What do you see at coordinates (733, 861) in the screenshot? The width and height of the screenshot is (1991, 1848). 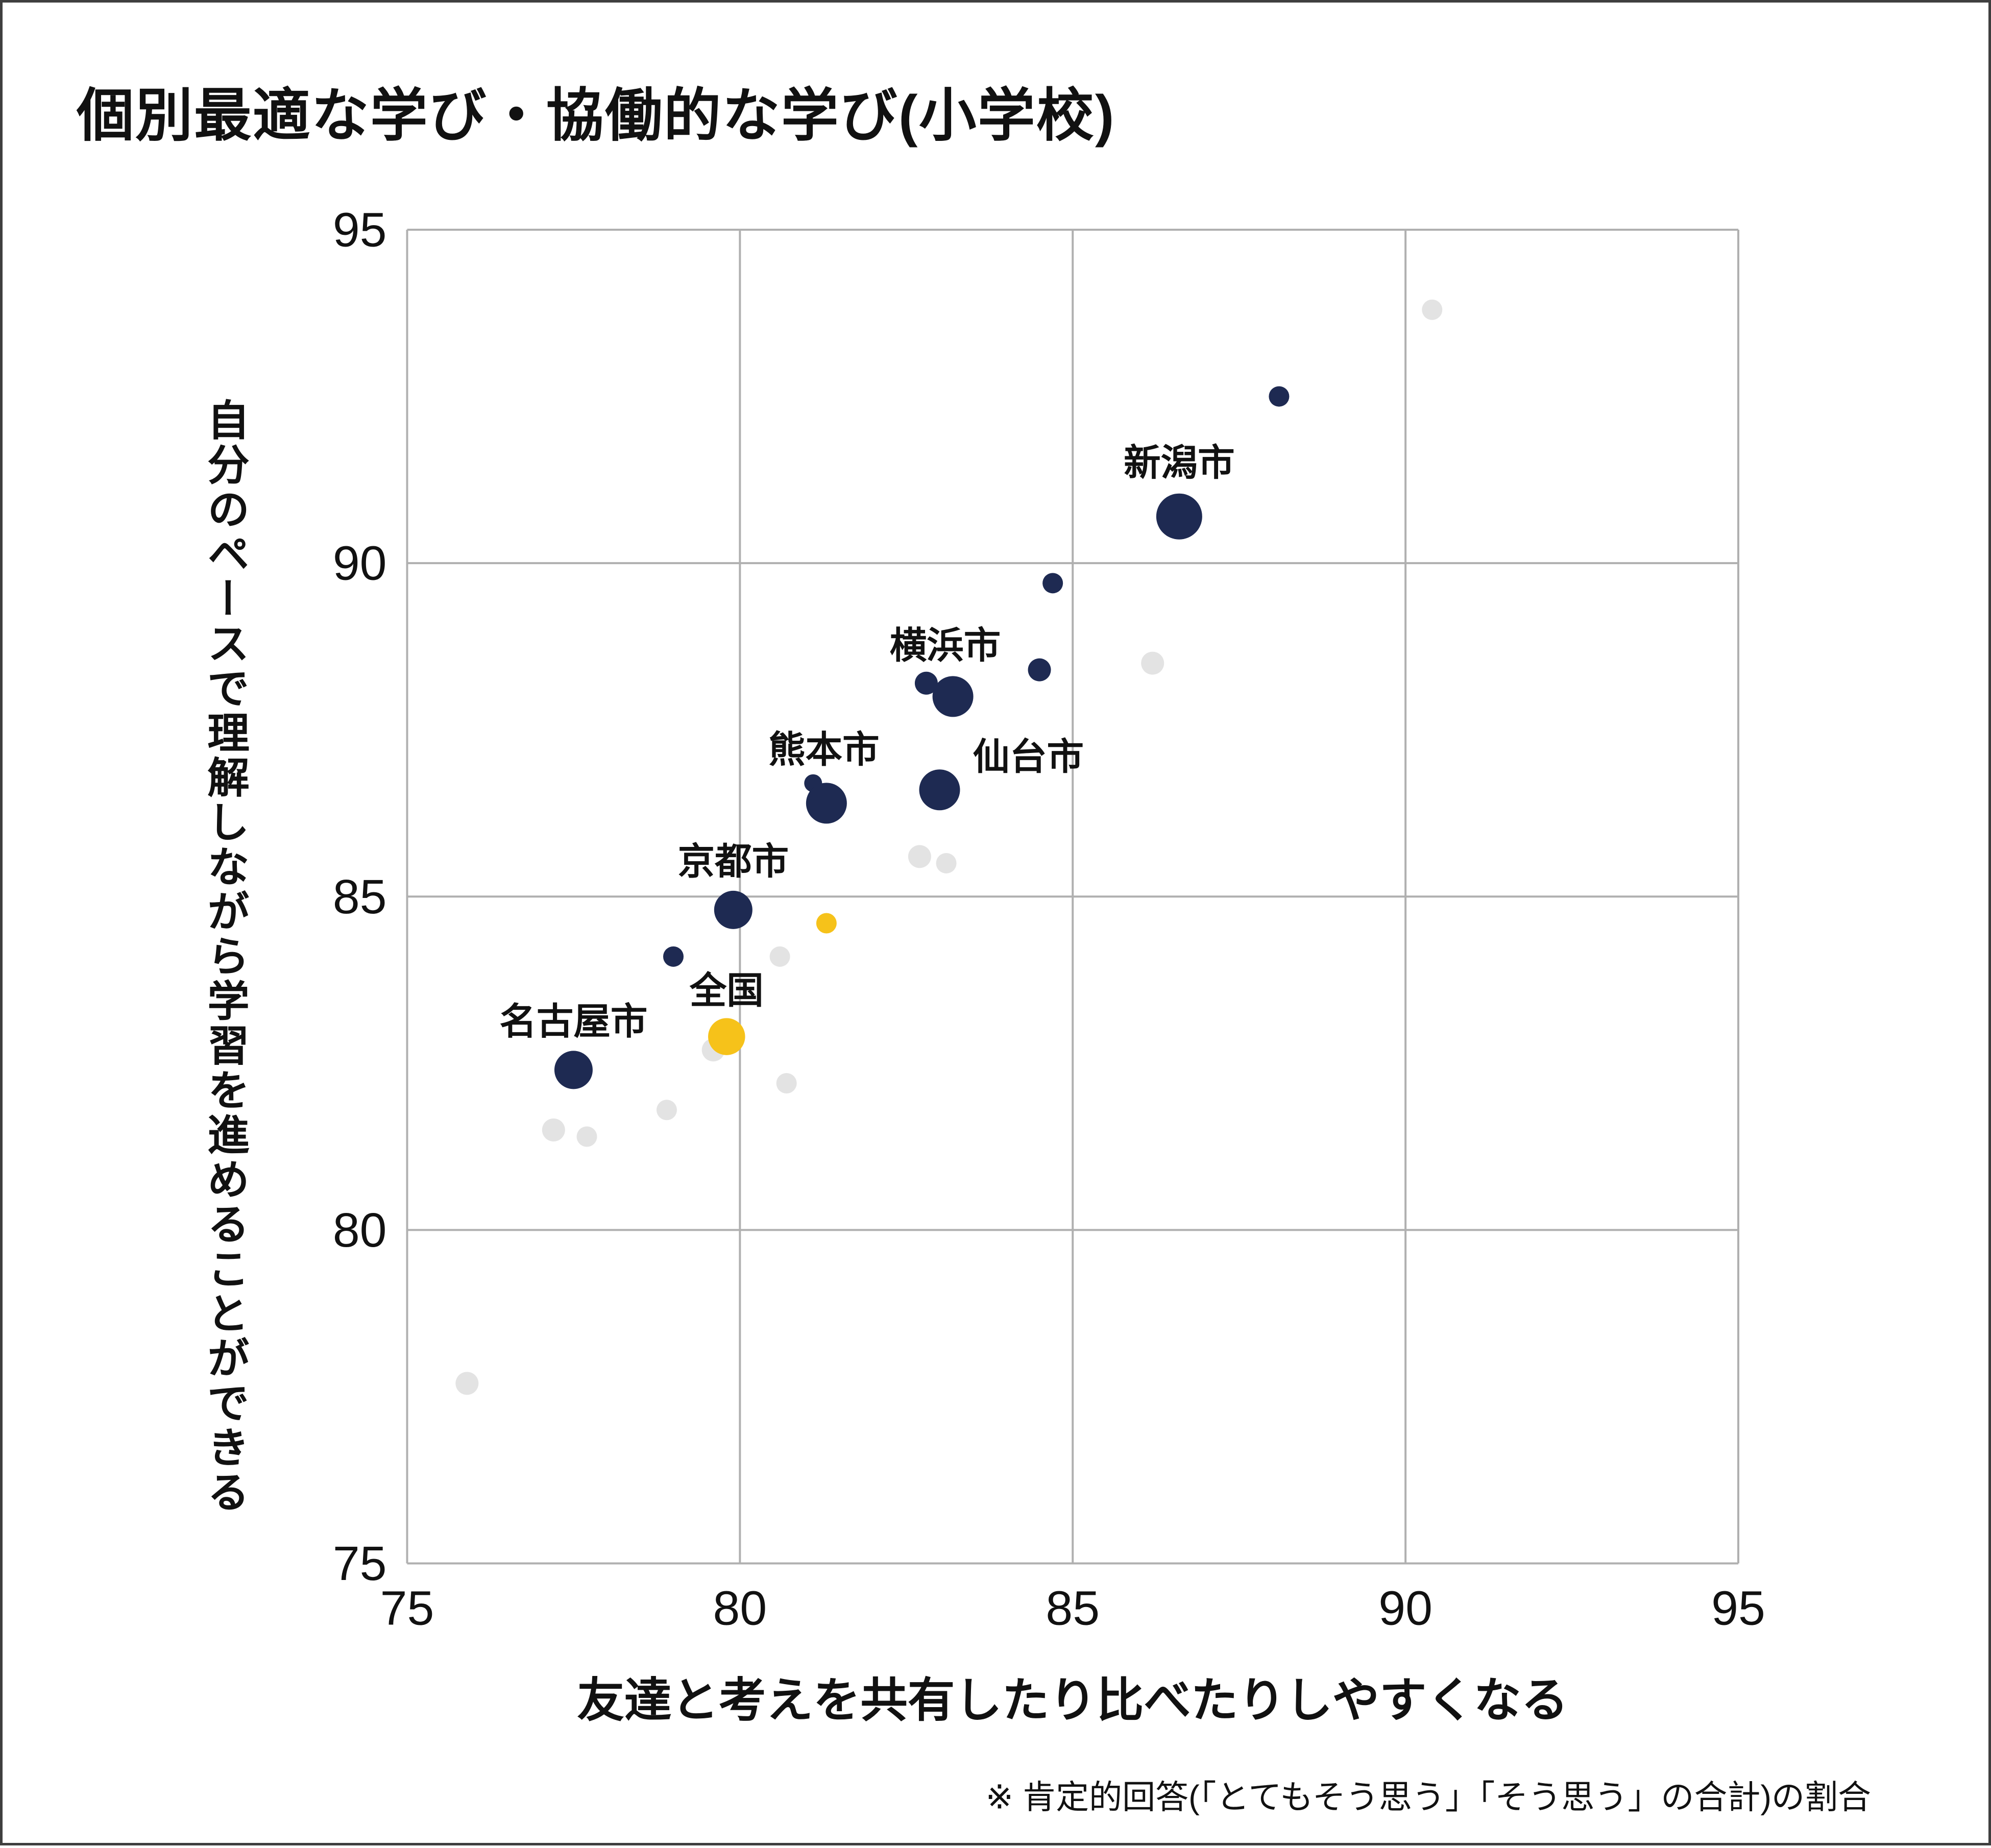 I see `data-point-label: 京都市` at bounding box center [733, 861].